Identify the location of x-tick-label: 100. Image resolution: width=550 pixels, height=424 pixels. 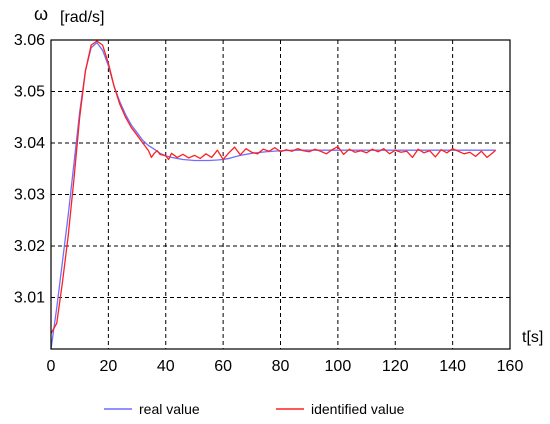
(338, 366).